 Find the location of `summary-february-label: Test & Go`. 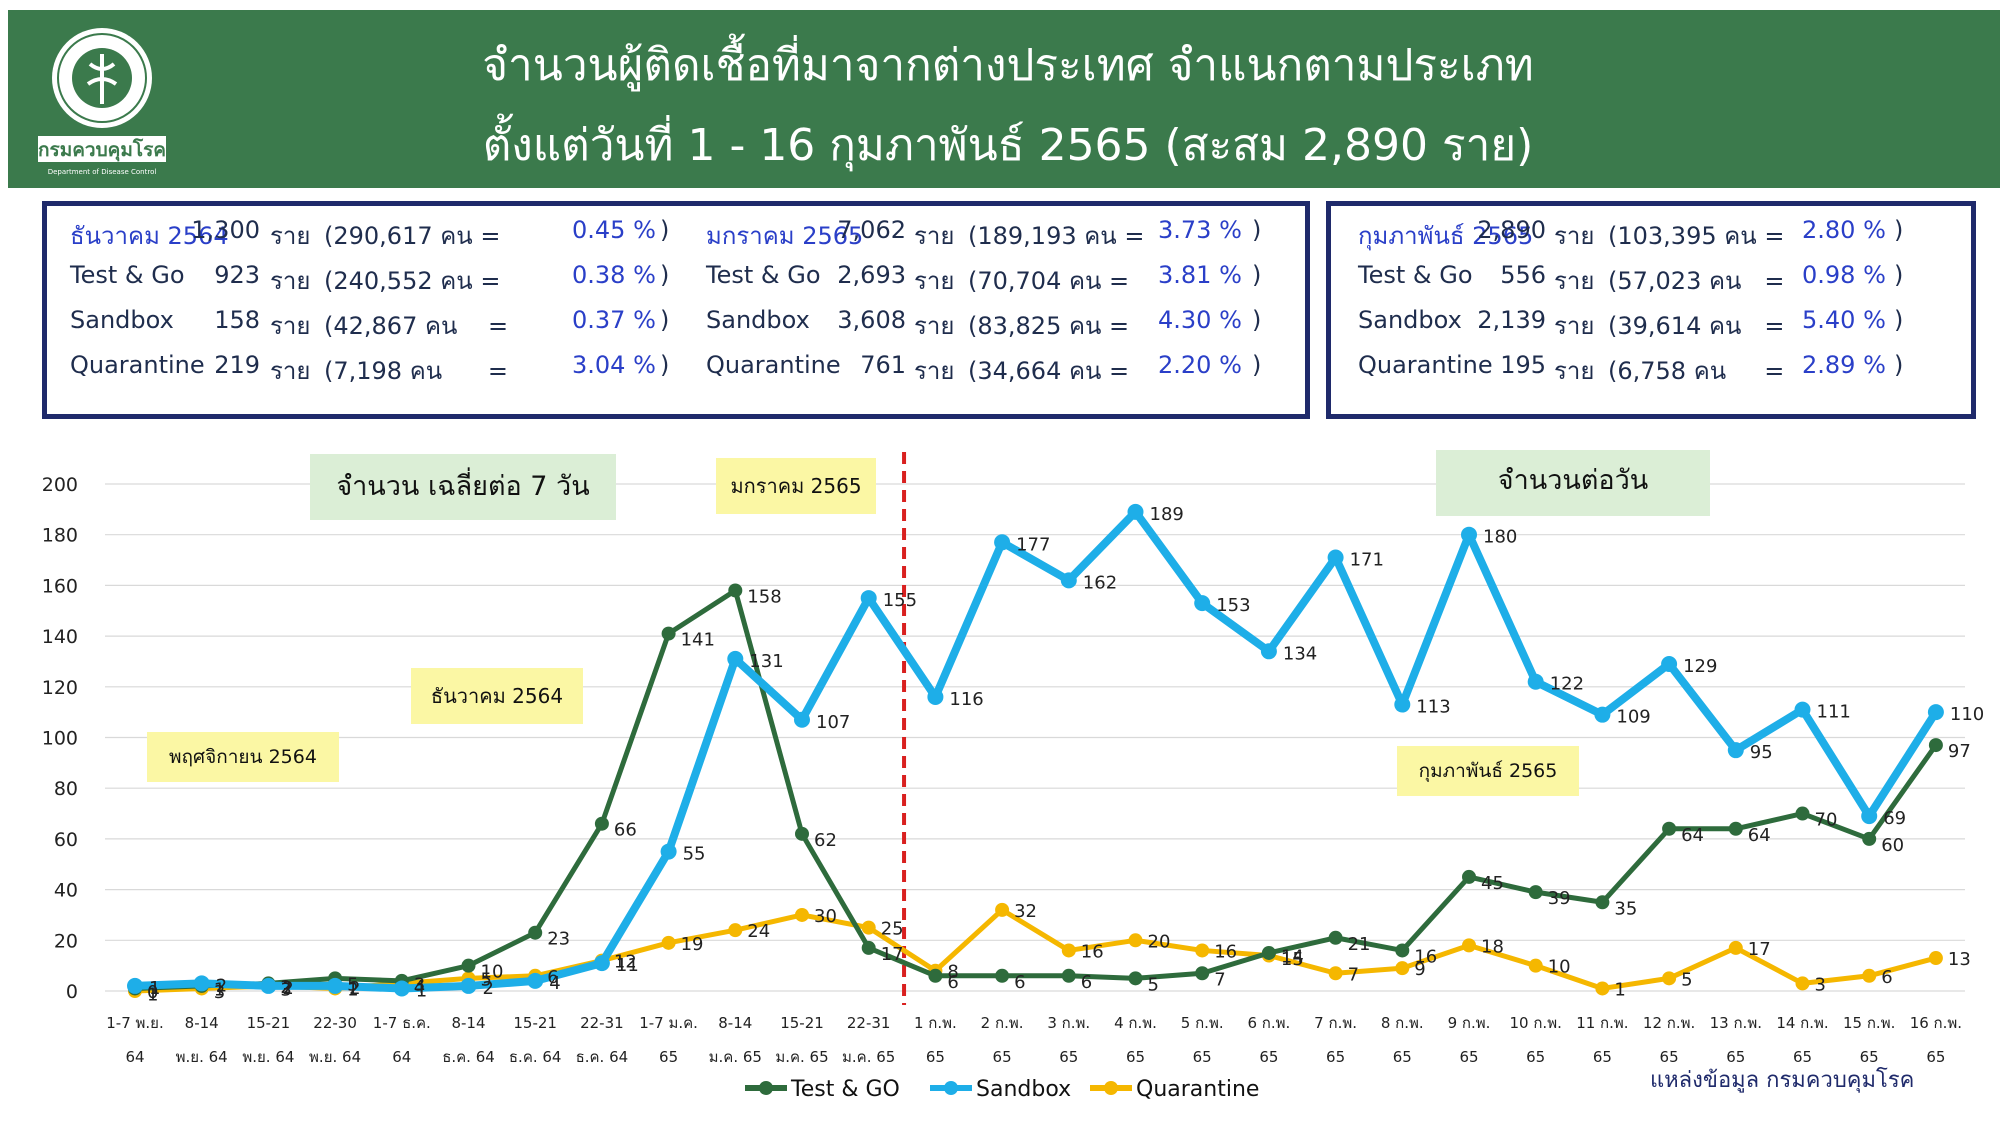

summary-february-label: Test & Go is located at coordinates (1415, 275).